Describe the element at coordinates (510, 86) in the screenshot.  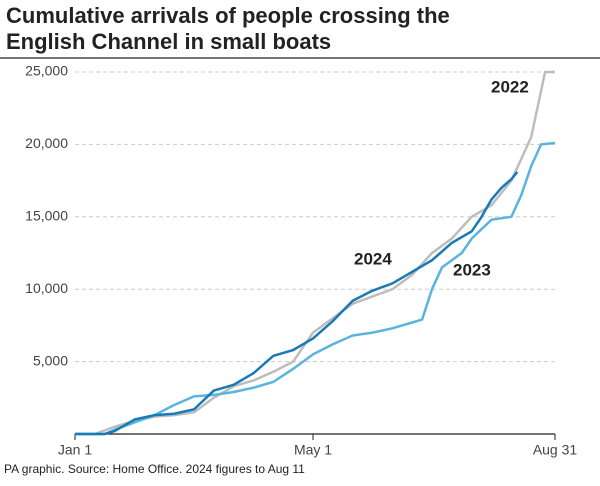
I see `series-label: 2022` at that location.